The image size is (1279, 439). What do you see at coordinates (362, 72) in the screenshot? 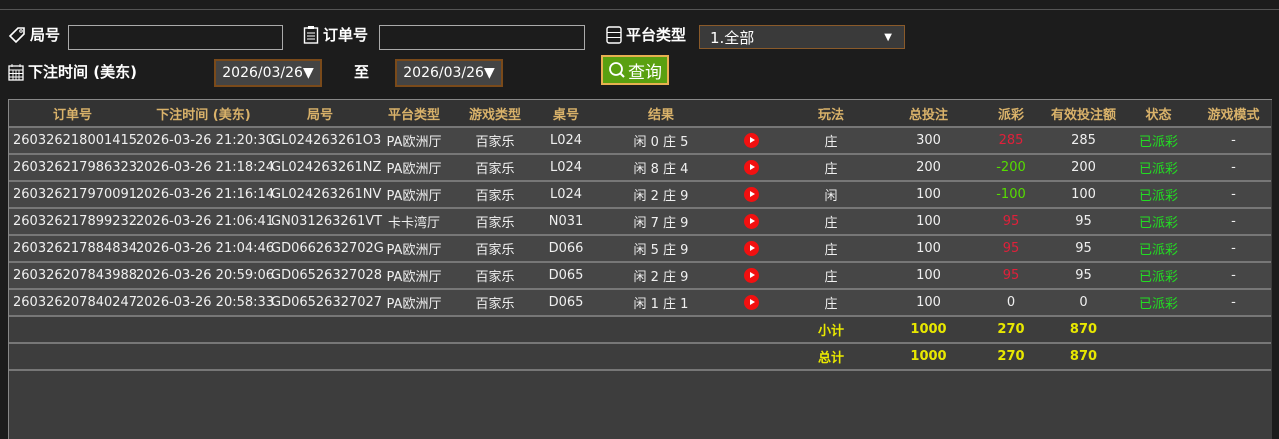
I see `to-label: 至` at bounding box center [362, 72].